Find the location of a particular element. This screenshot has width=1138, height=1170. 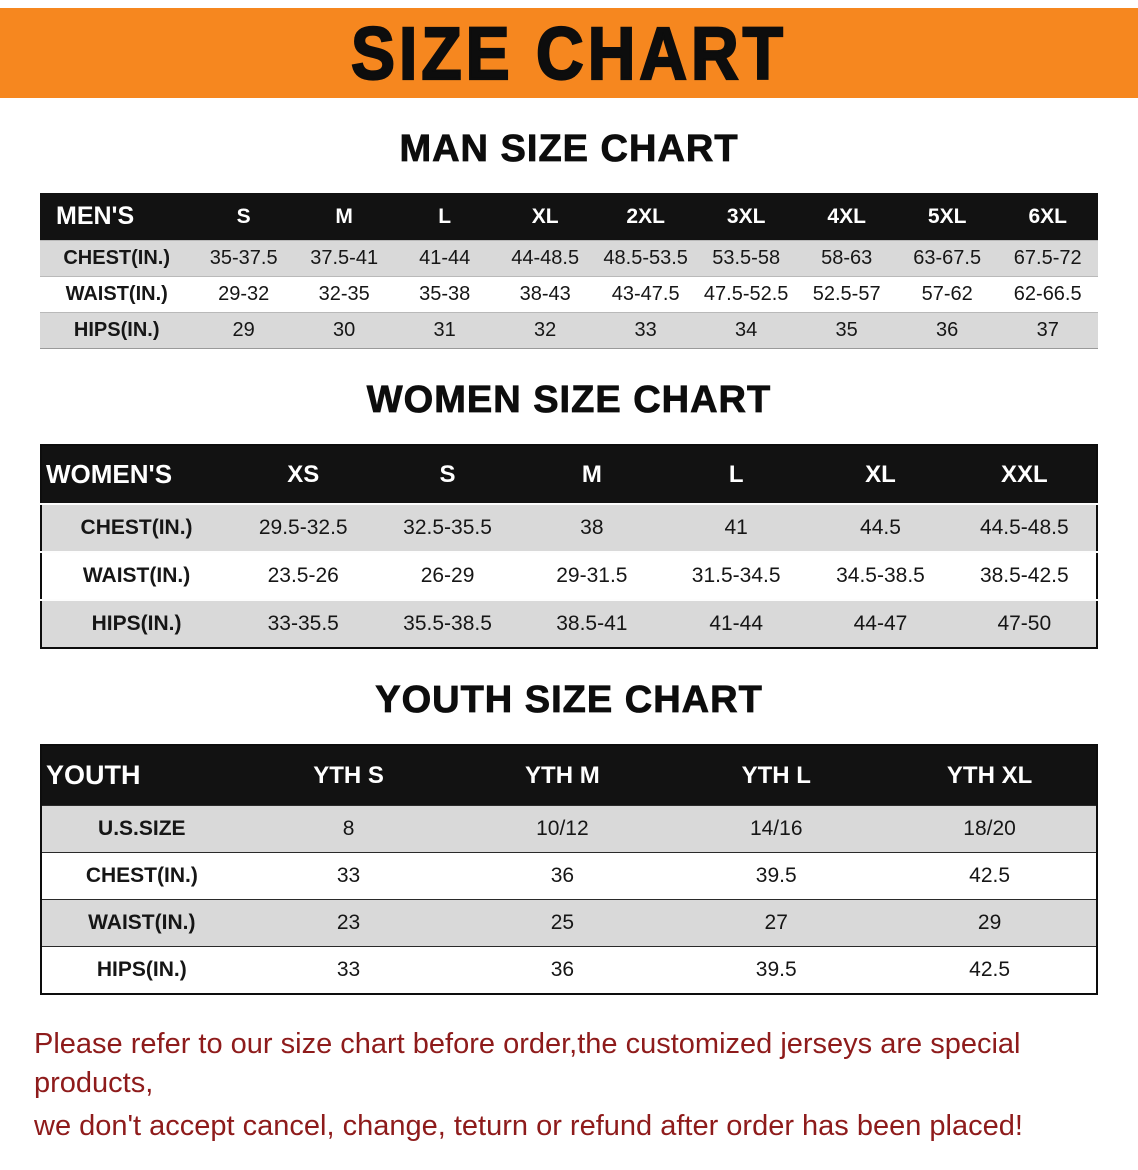

banner: SIZE CHART is located at coordinates (569, 53).